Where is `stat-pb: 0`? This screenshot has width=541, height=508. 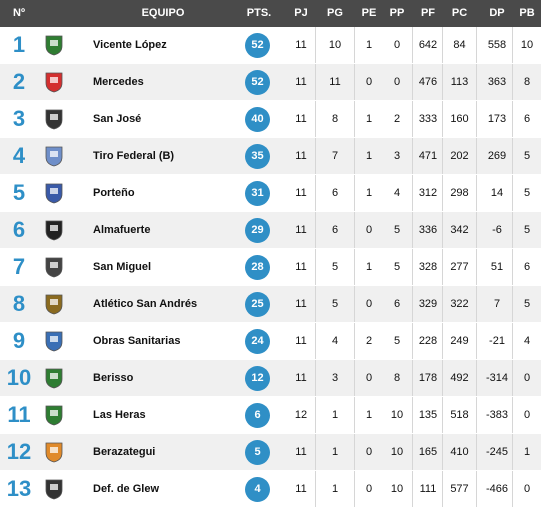
stat-pb: 0 is located at coordinates (527, 378).